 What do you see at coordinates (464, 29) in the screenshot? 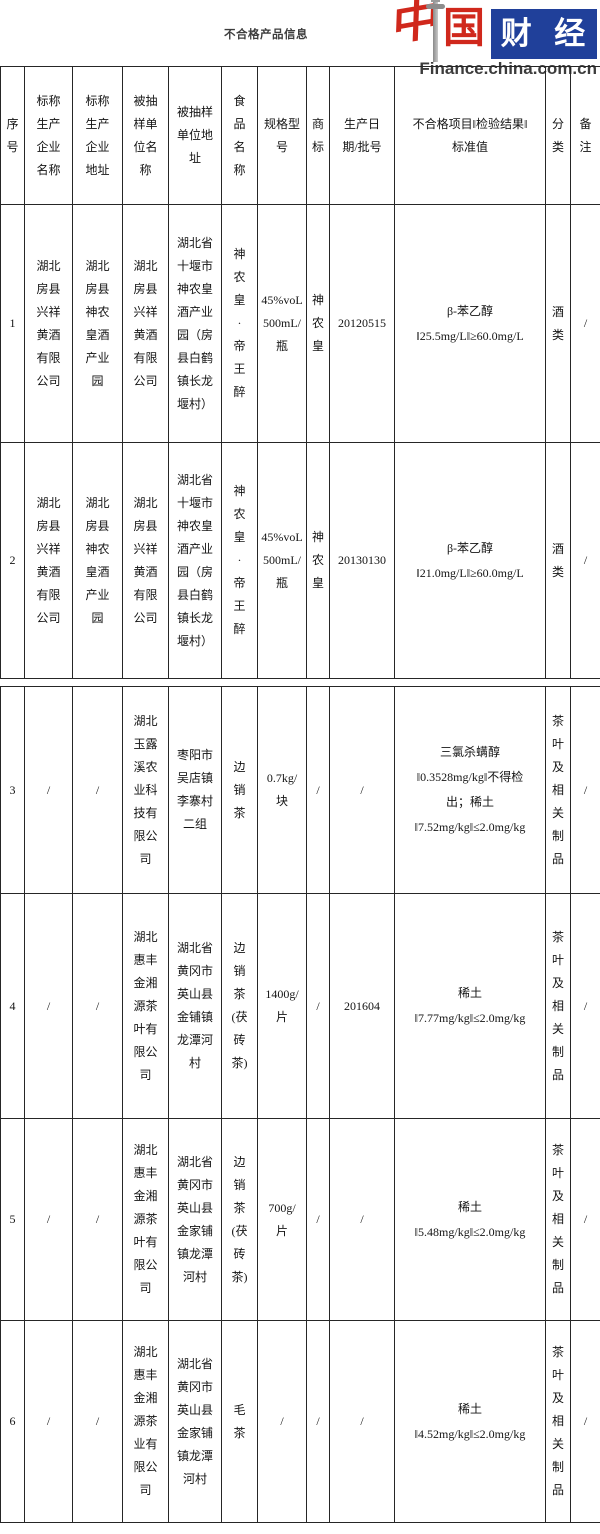
I see `brand-guo-glyph: 国` at bounding box center [464, 29].